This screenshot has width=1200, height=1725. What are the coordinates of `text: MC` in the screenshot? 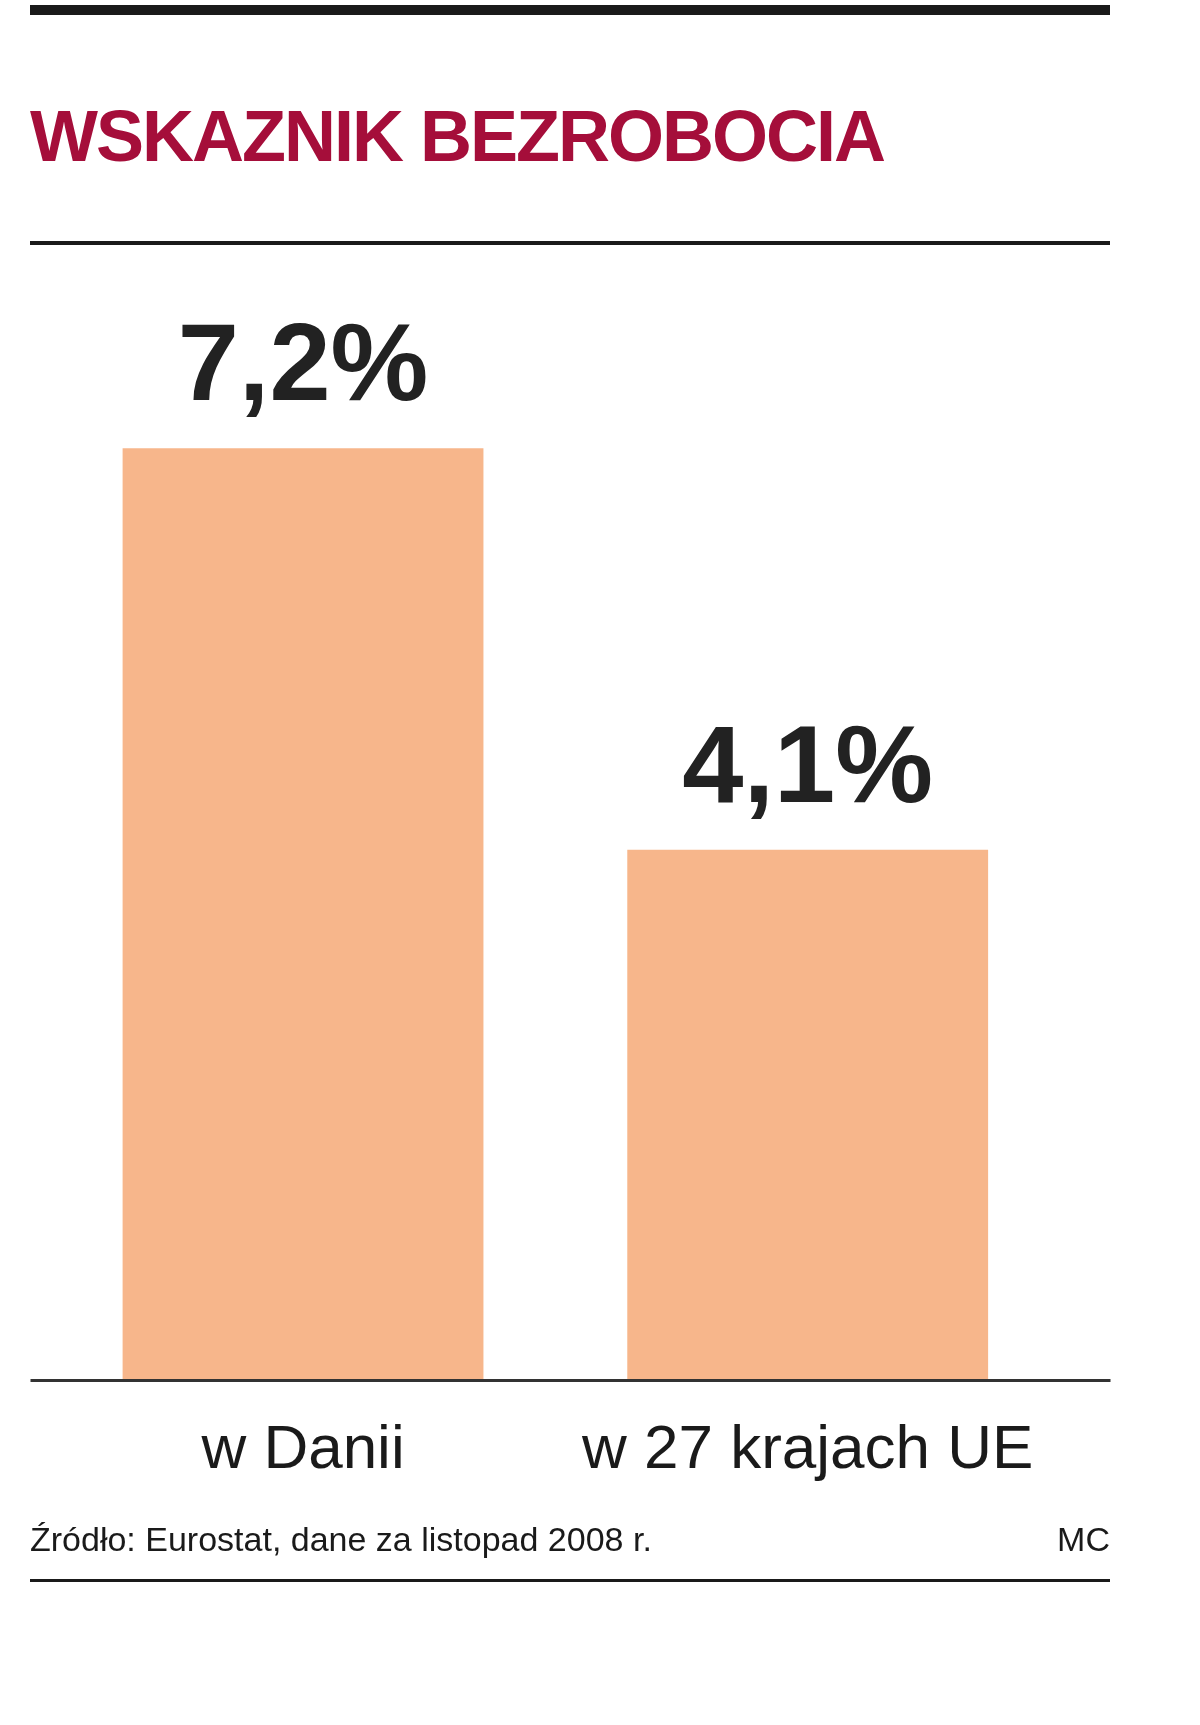 It's located at (1083, 1539).